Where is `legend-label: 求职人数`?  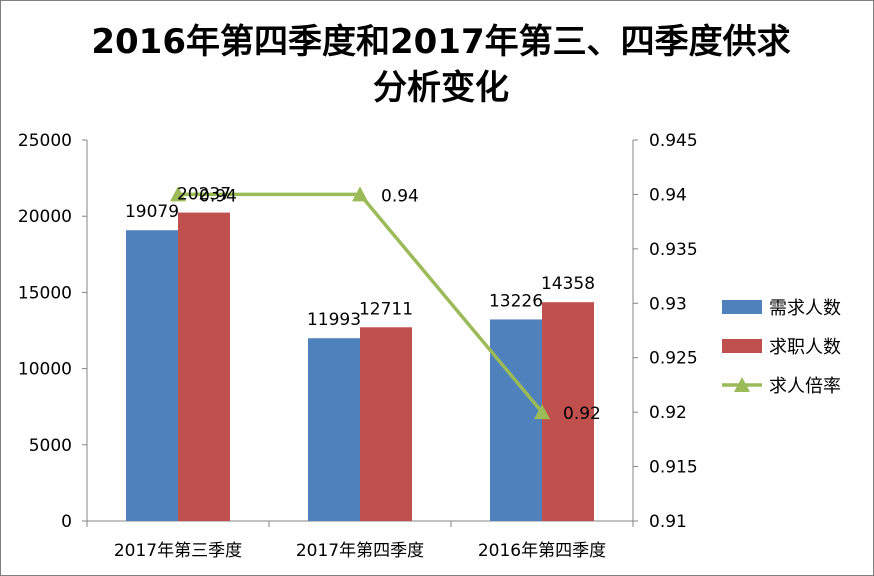 legend-label: 求职人数 is located at coordinates (805, 347).